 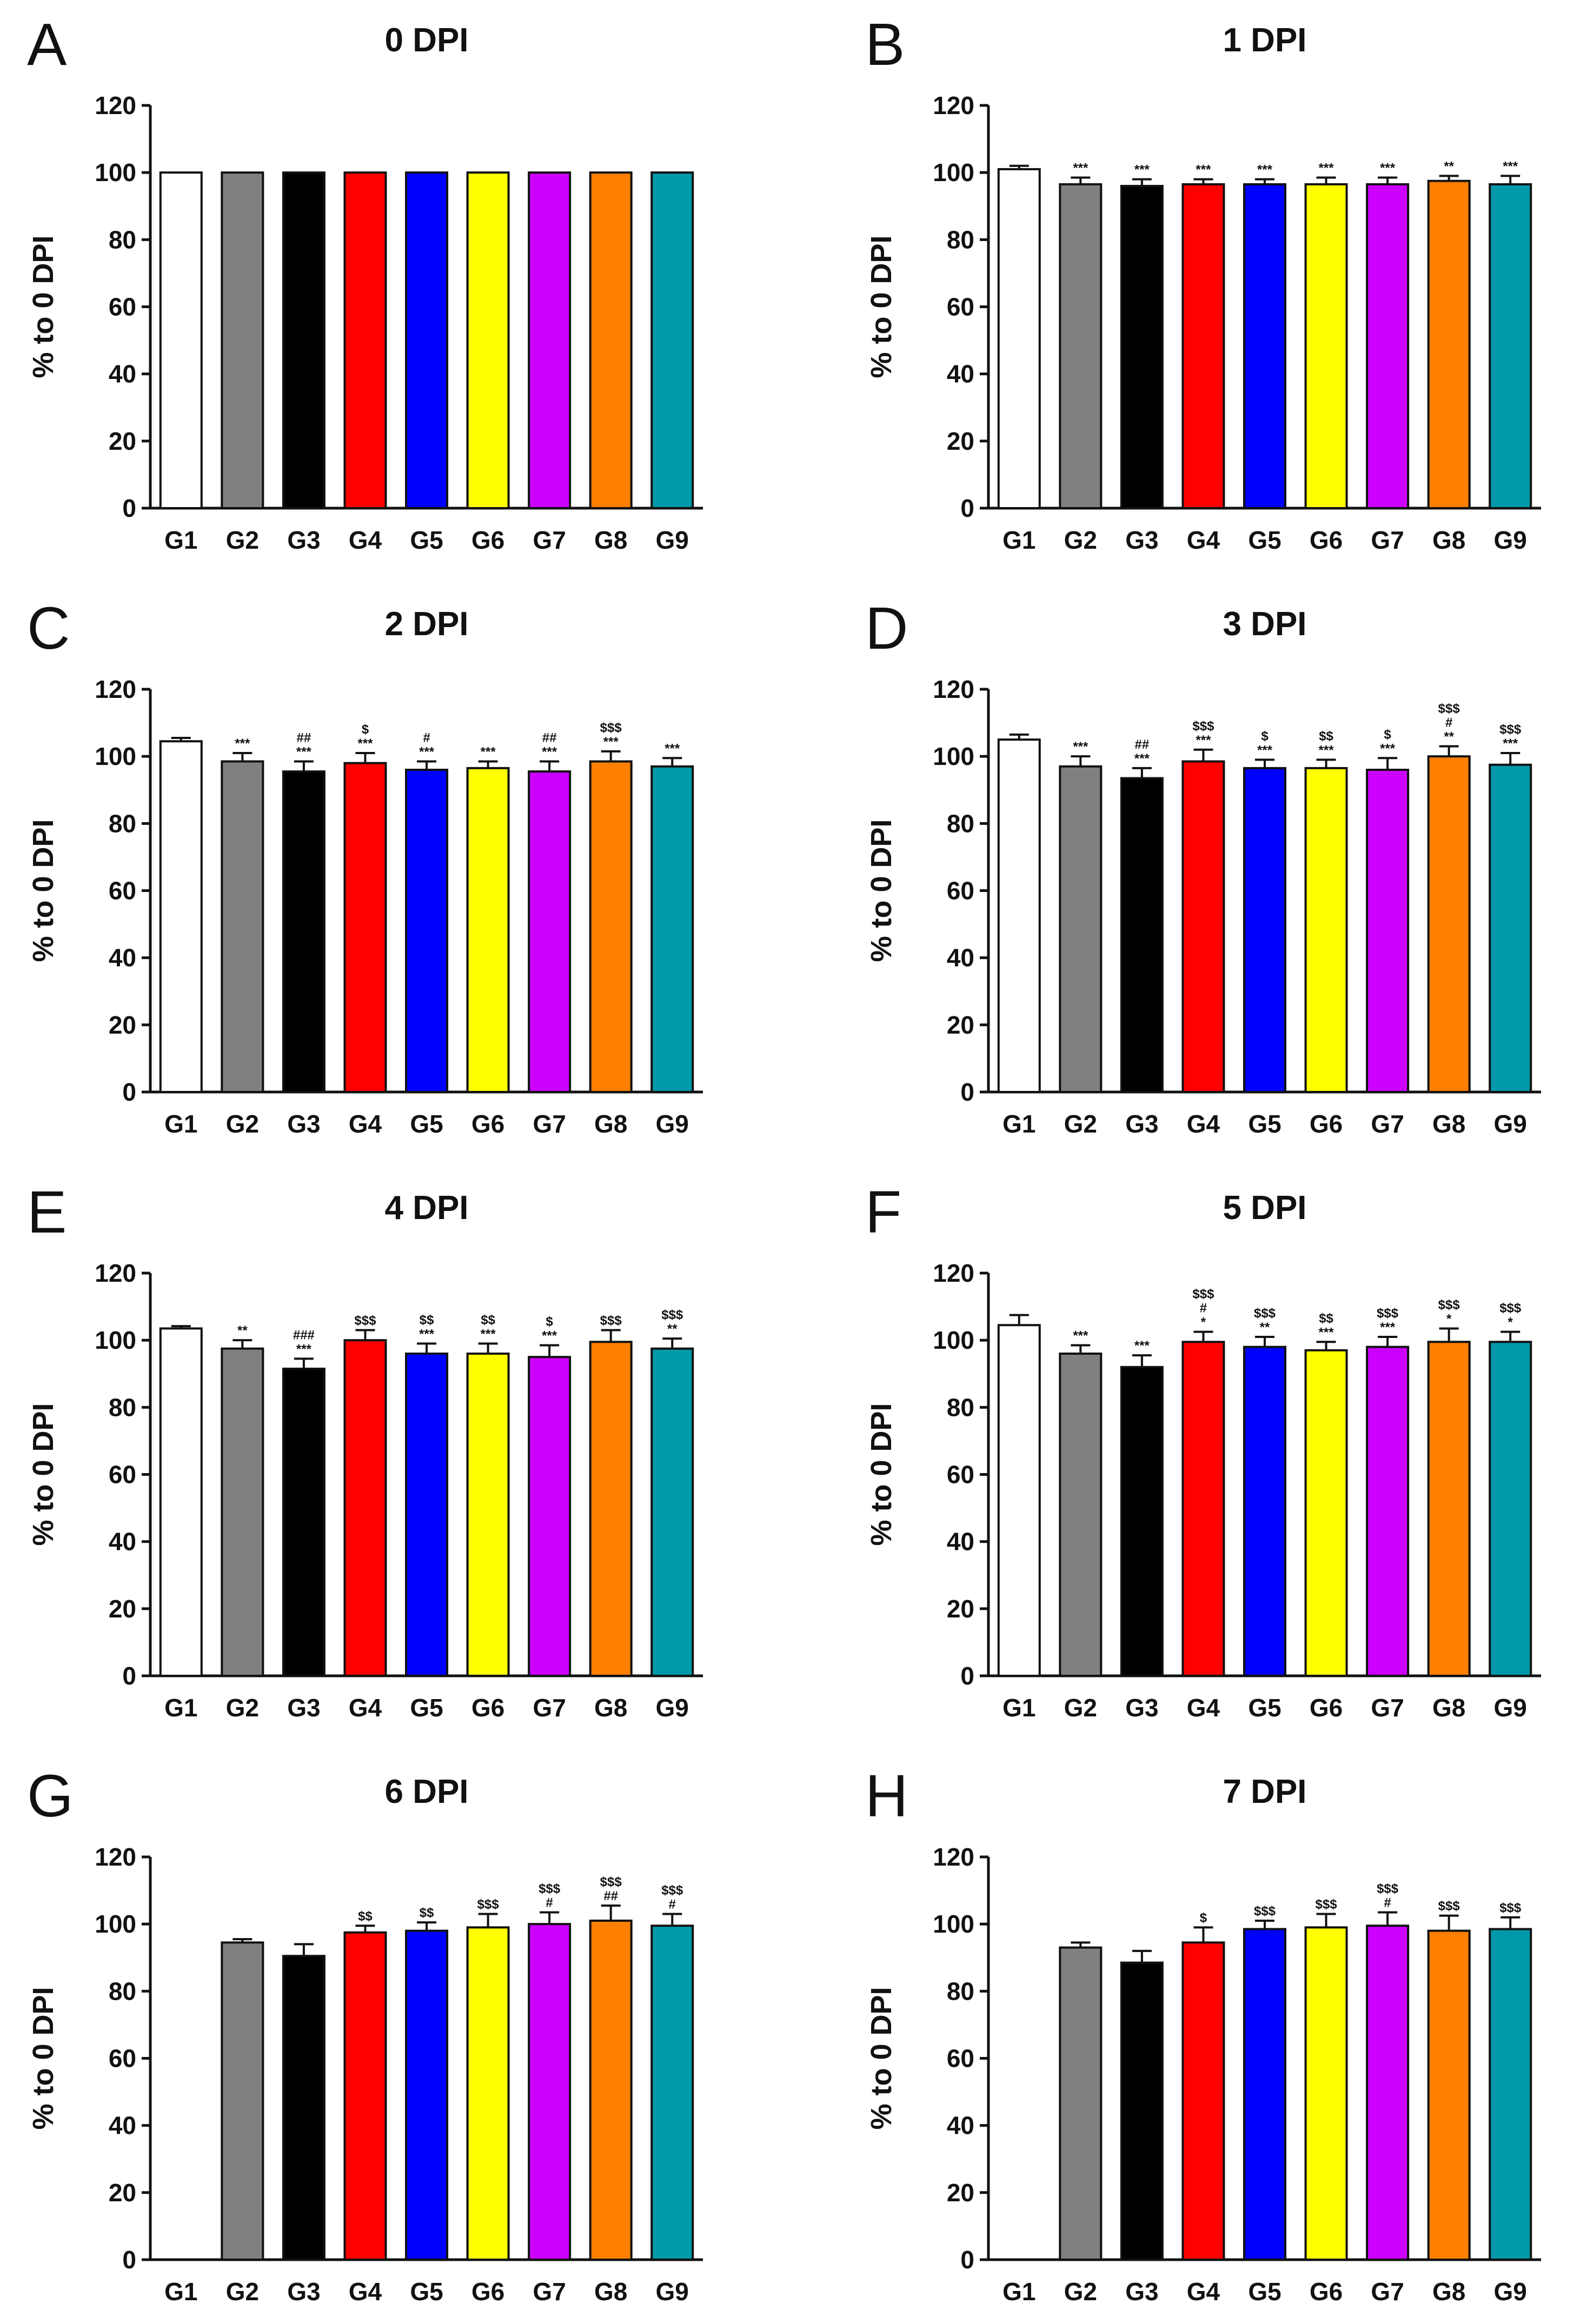 I want to click on panel-c-bar-g7, so click(x=550, y=931).